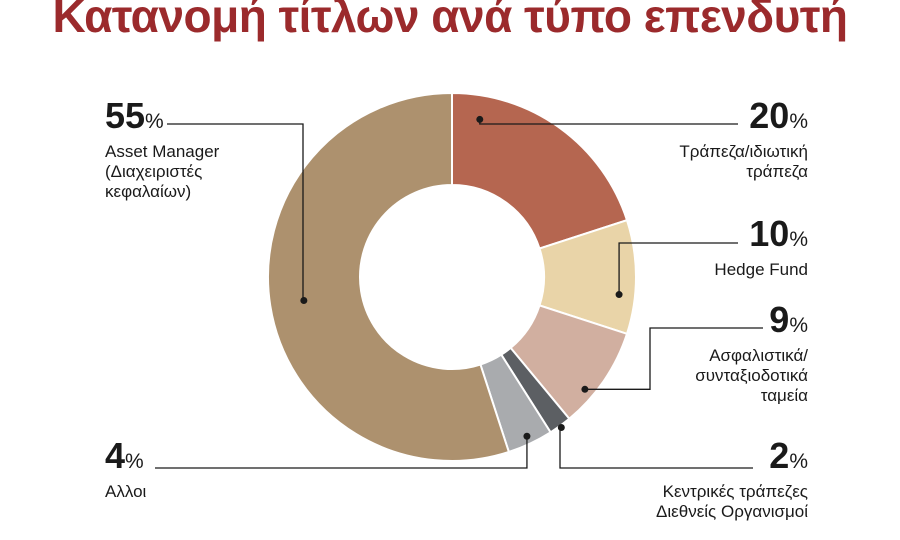 Image resolution: width=900 pixels, height=540 pixels. I want to click on category-label-central: Διεθνείς Οργανισμοί, so click(732, 511).